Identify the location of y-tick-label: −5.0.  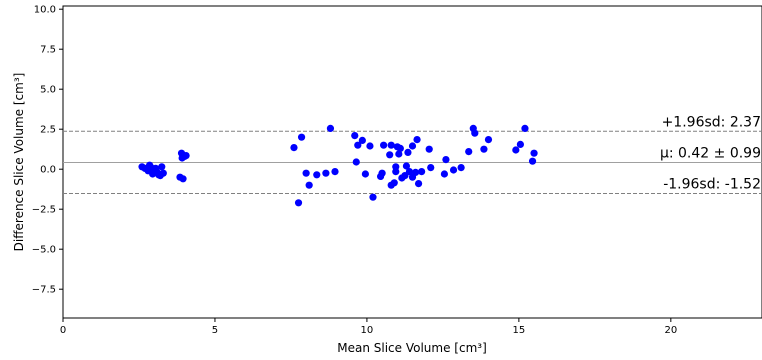
(44, 250).